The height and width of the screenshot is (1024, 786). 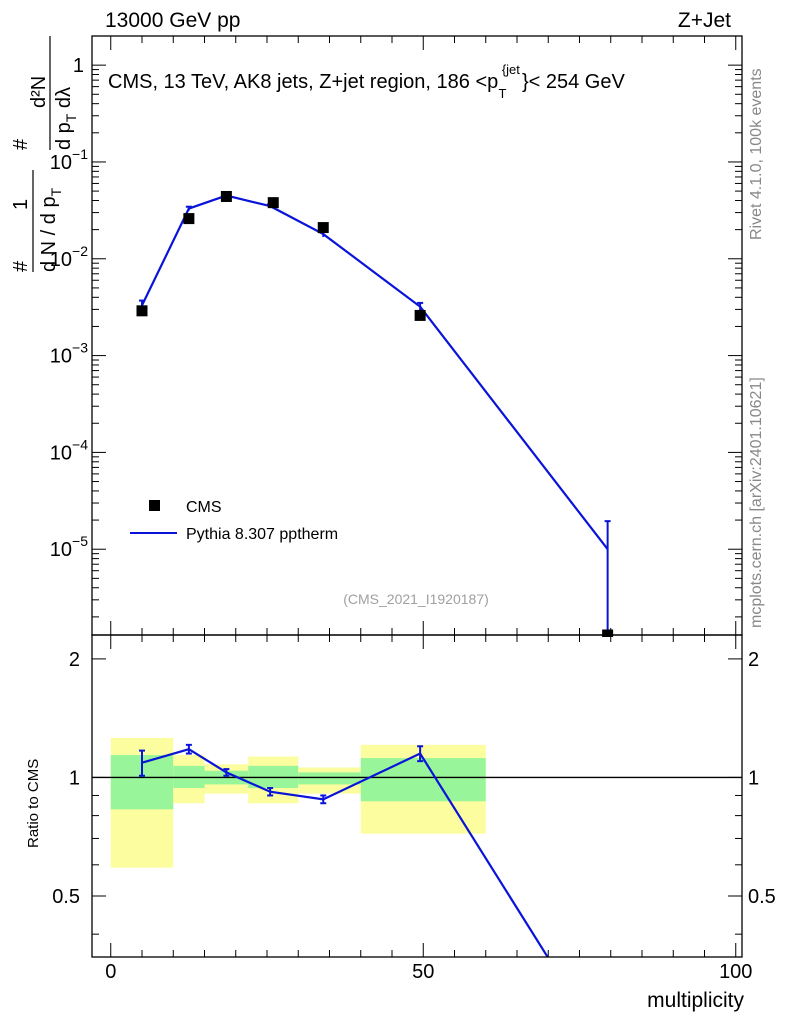 What do you see at coordinates (61, 357) in the screenshot?
I see `main-y-tick-base-3: 10` at bounding box center [61, 357].